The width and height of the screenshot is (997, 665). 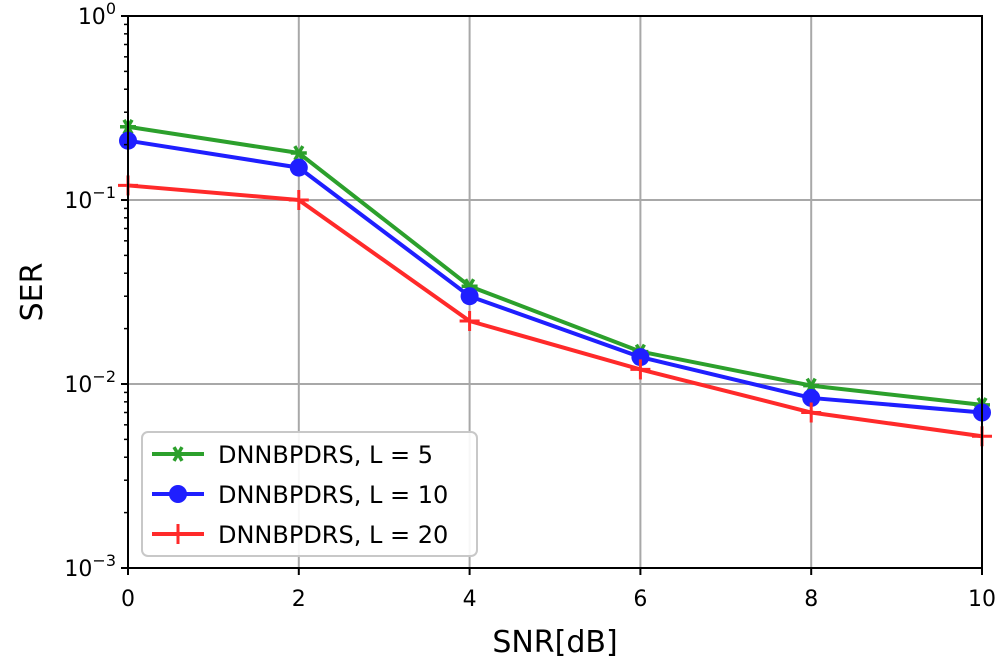 What do you see at coordinates (325, 455) in the screenshot?
I see `legend-label: DNNBPDRS, L = 5` at bounding box center [325, 455].